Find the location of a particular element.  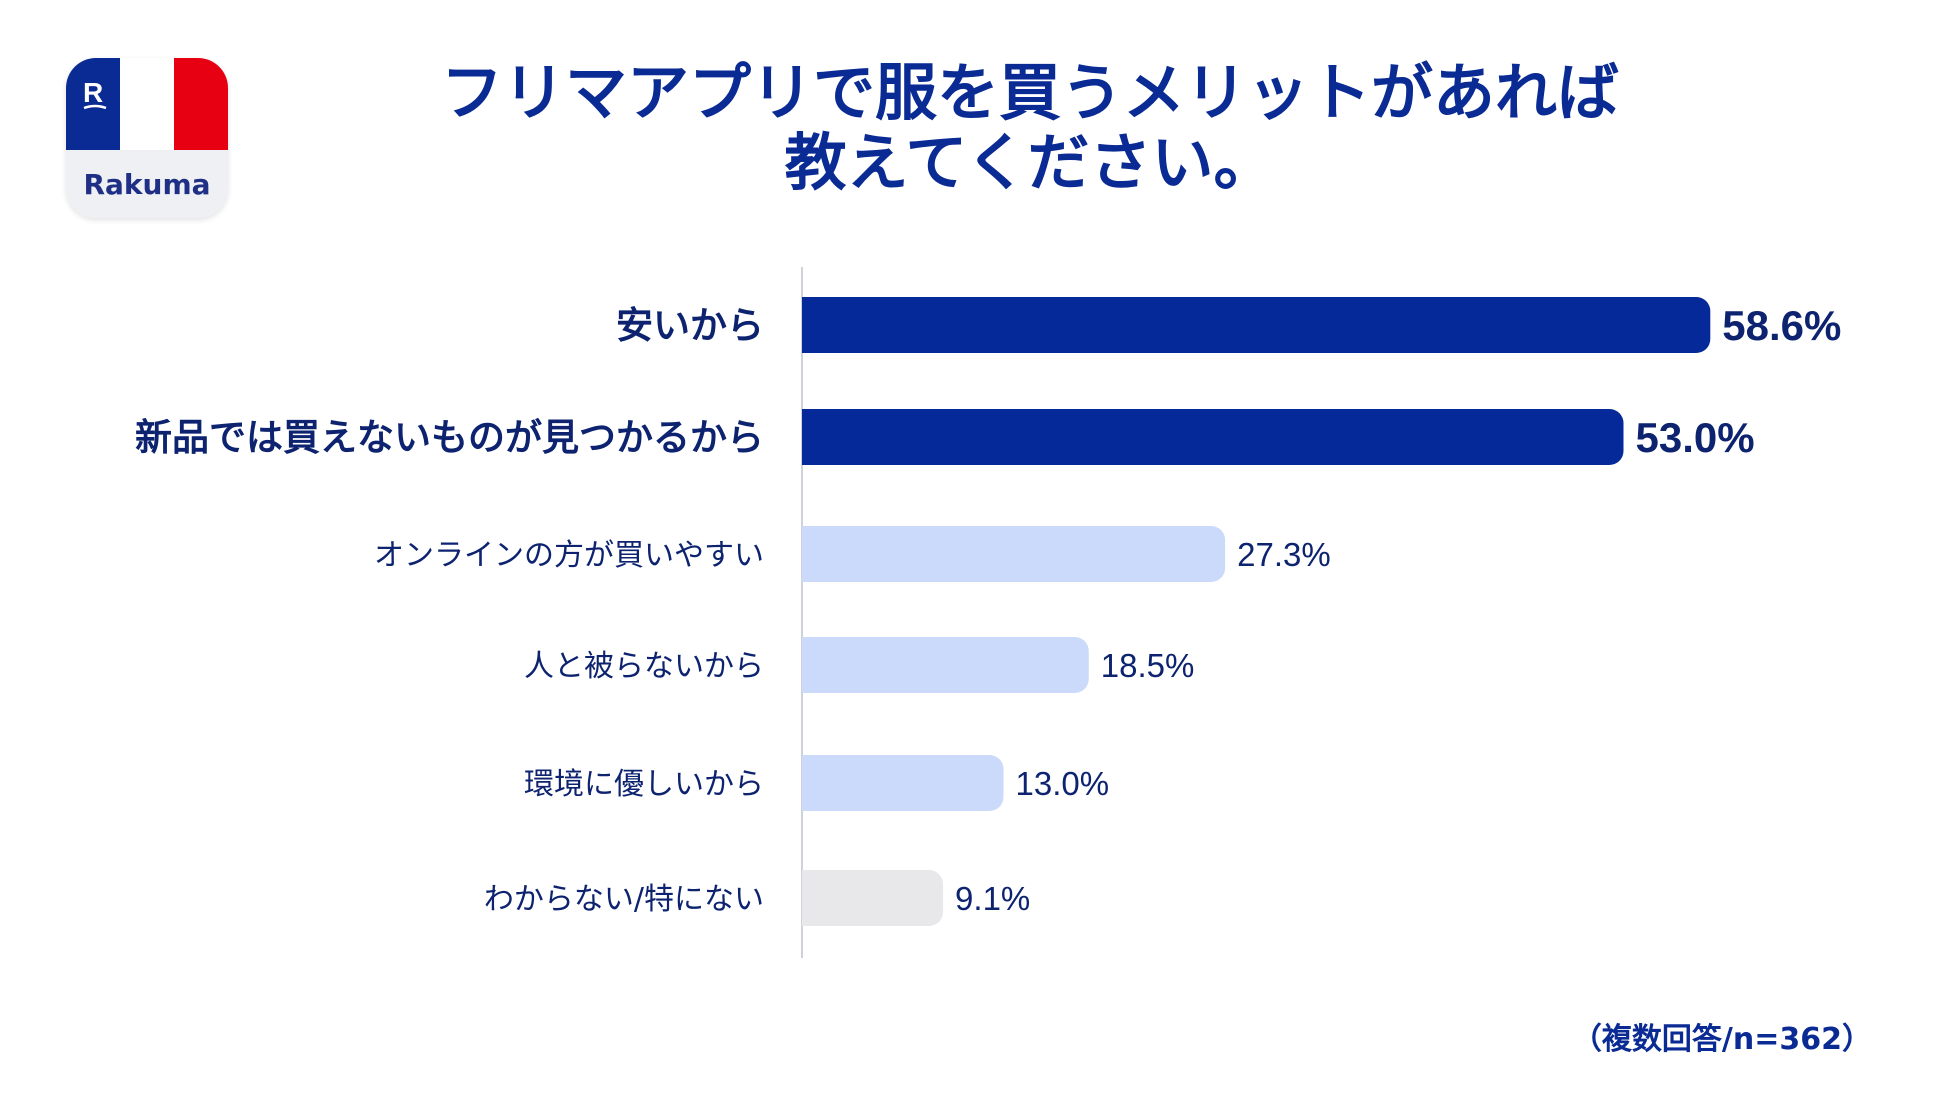

flag-white-stripe is located at coordinates (147, 104).